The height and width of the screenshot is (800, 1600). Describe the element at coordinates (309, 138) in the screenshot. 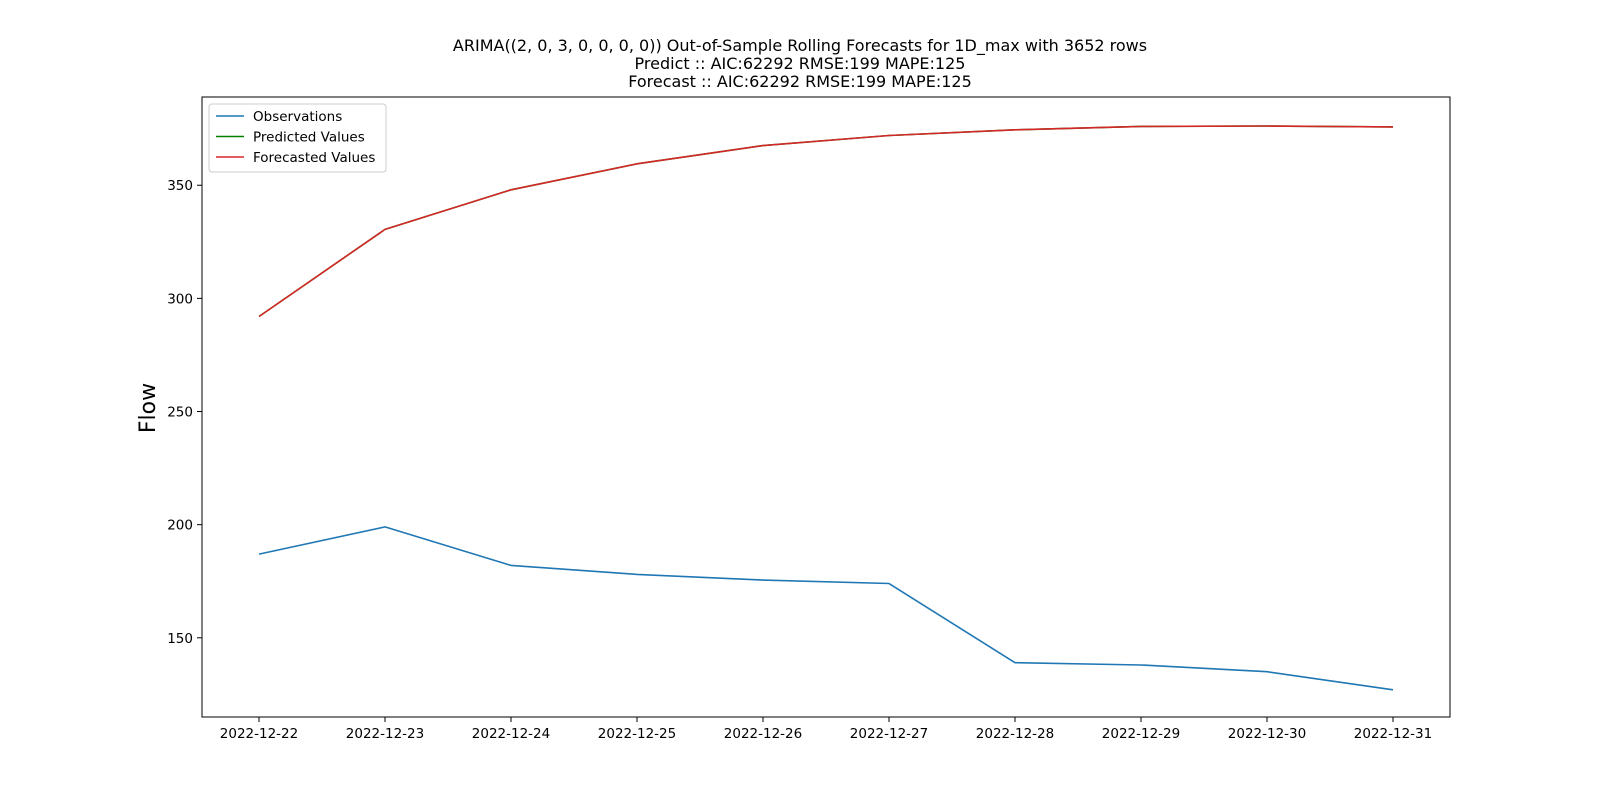

I see `legend-label: Predicted Values` at that location.